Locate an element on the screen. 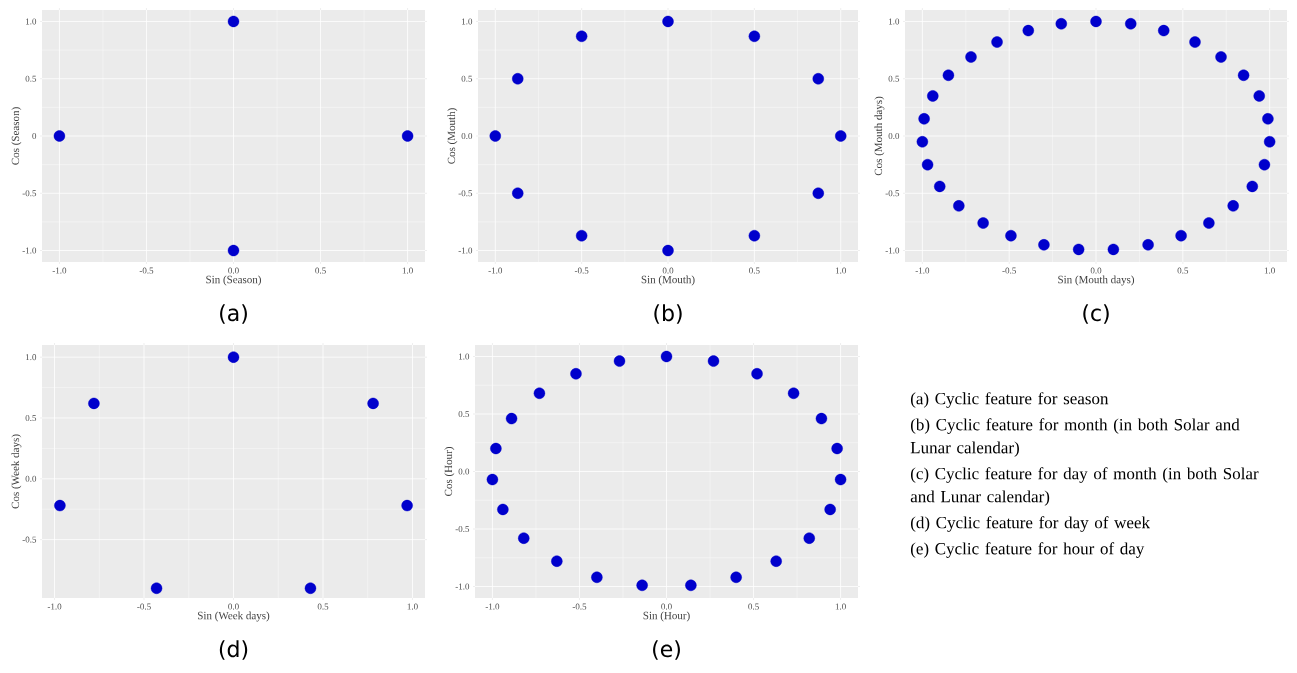  x-axis-title: Sin (Mouth days) is located at coordinates (1096, 280).